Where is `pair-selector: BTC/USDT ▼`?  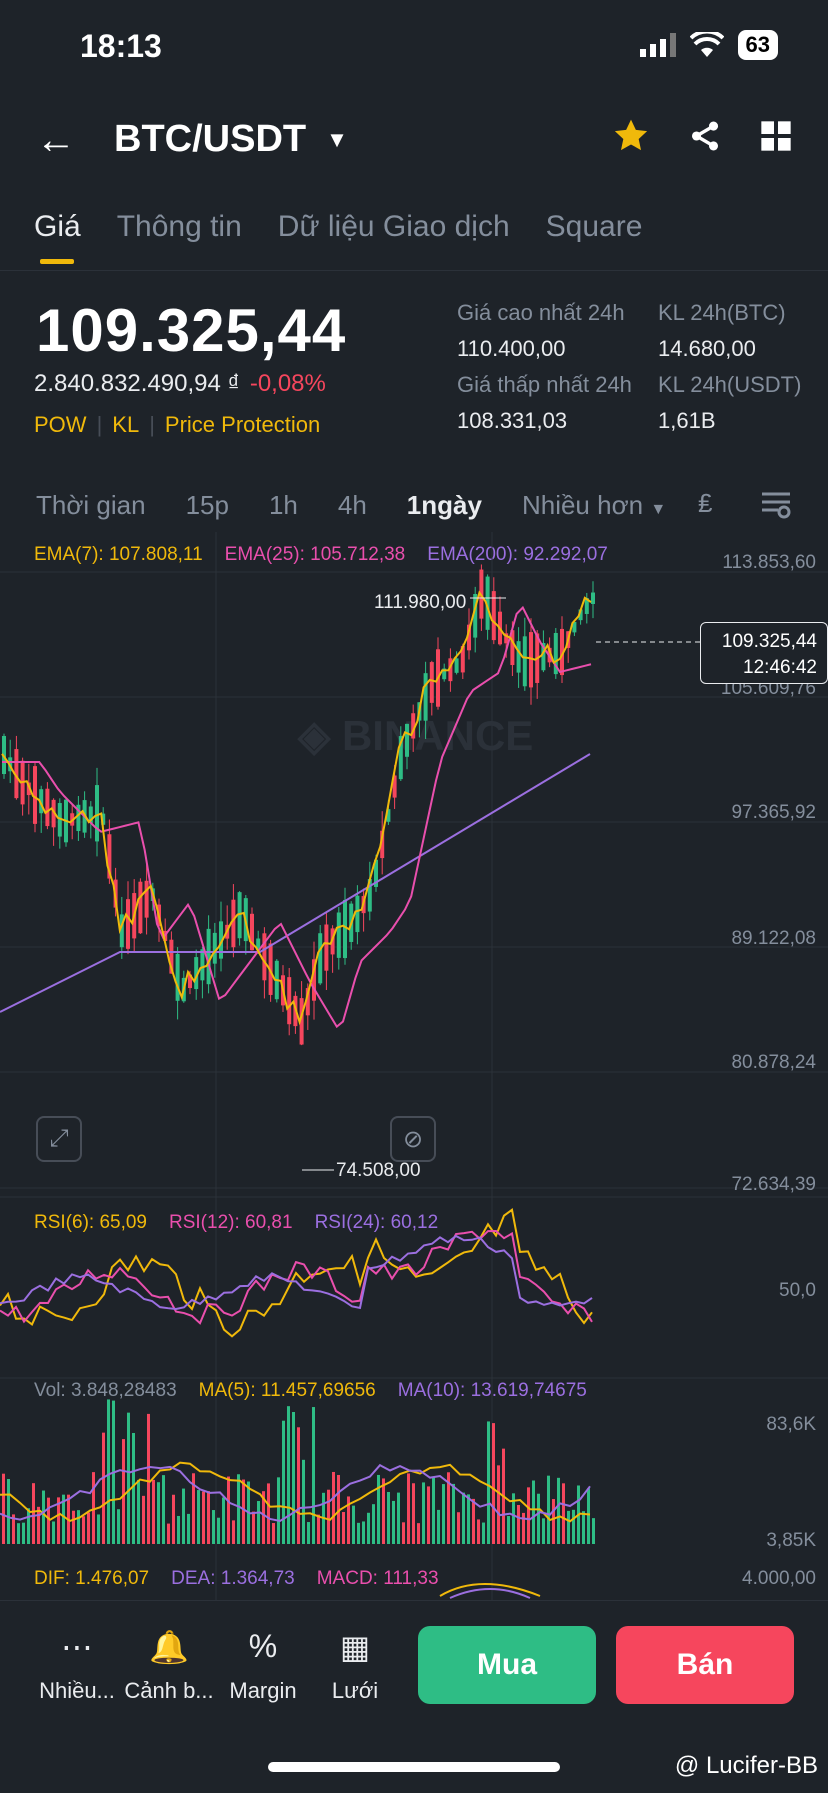
pair-selector: BTC/USDT ▼ is located at coordinates (231, 139).